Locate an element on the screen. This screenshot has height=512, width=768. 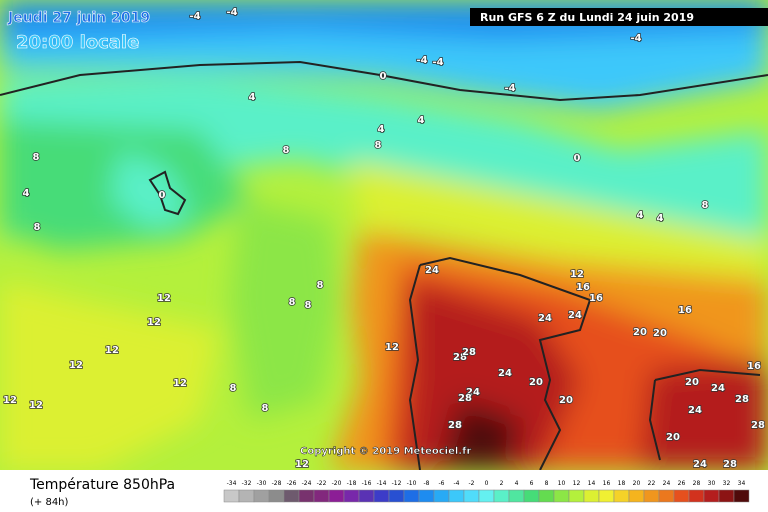
scale-label: 0 is located at coordinates (487, 483).